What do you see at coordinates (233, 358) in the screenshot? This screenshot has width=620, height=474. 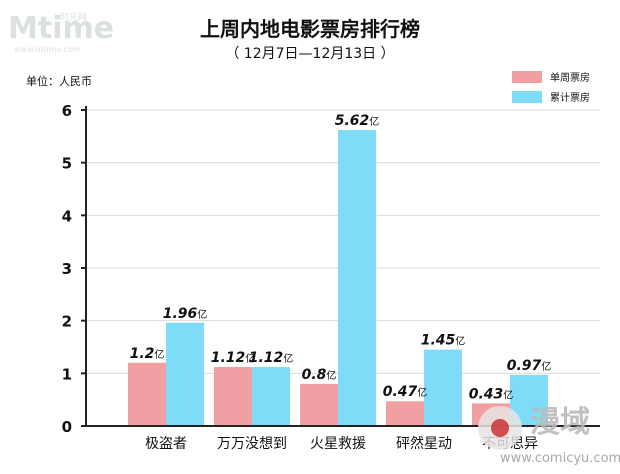 I see `data-label-weekly: 1.12亿` at bounding box center [233, 358].